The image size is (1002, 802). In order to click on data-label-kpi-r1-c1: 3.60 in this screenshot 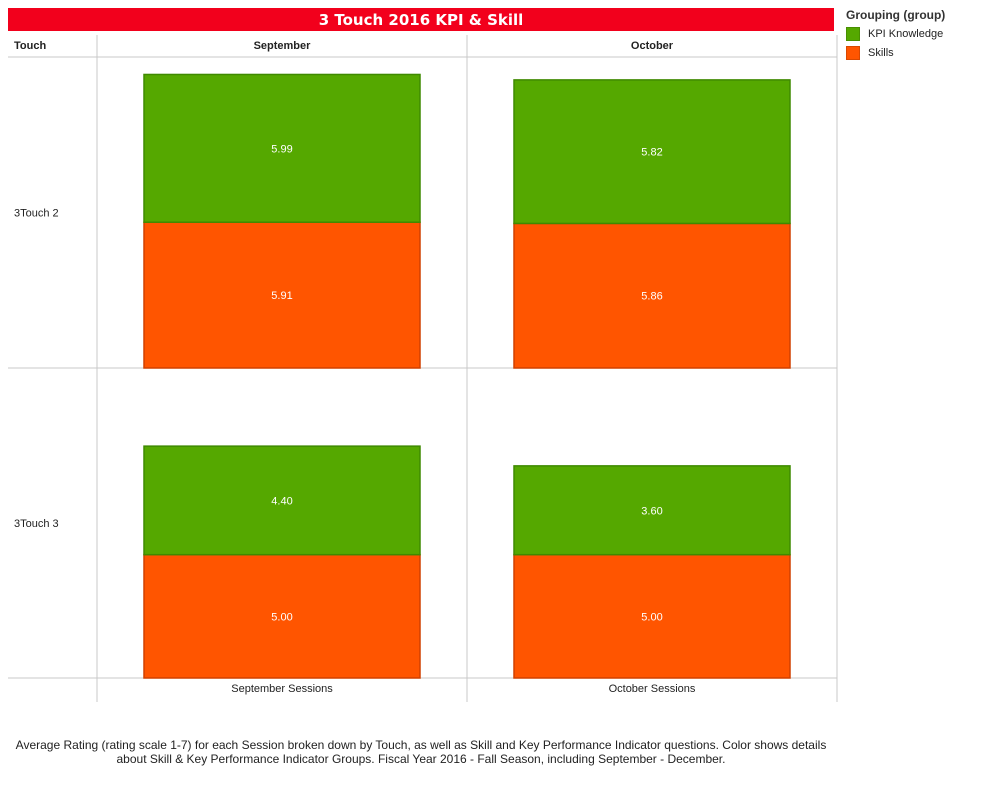, I will do `click(651, 511)`.